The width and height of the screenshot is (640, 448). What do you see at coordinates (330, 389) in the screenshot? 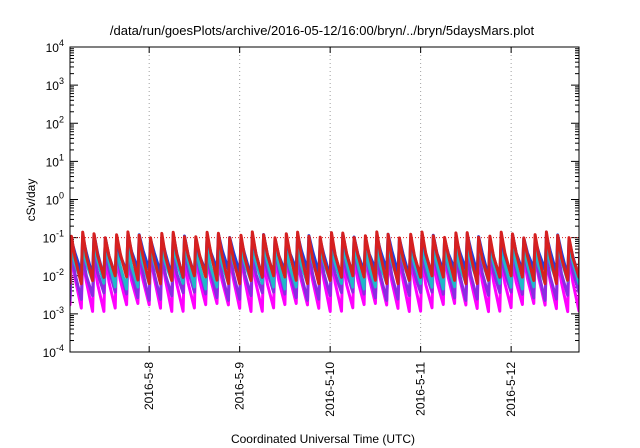
I see `x-tick-label: 2016-5-10` at bounding box center [330, 389].